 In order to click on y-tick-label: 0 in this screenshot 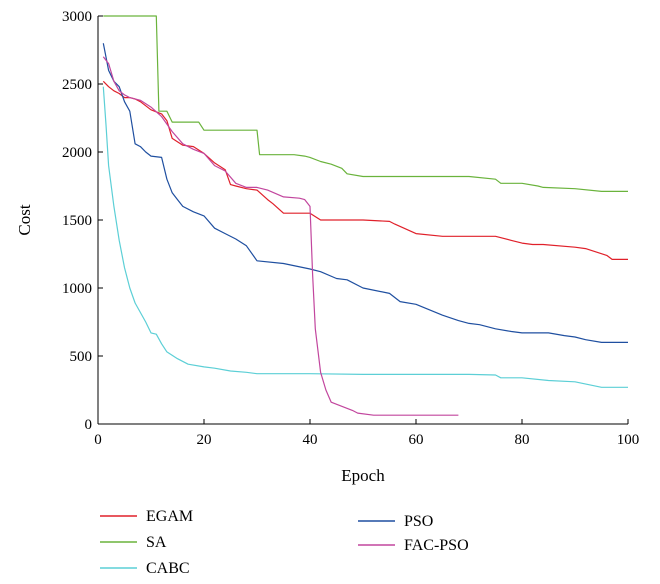, I will do `click(89, 425)`.